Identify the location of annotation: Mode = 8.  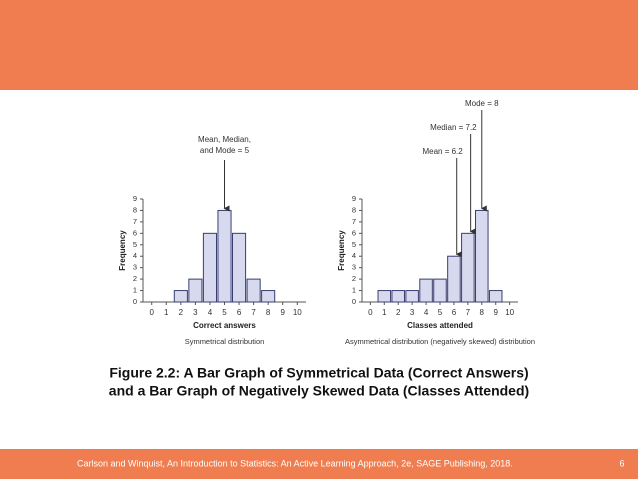
(482, 103).